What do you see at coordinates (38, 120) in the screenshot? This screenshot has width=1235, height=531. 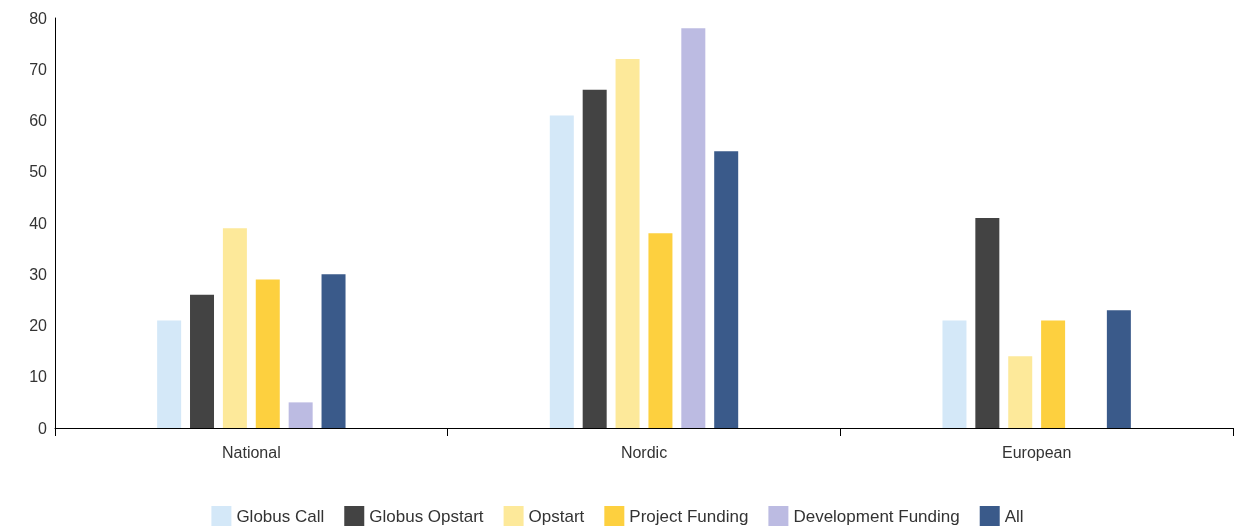 I see `y-tick-label: 60` at bounding box center [38, 120].